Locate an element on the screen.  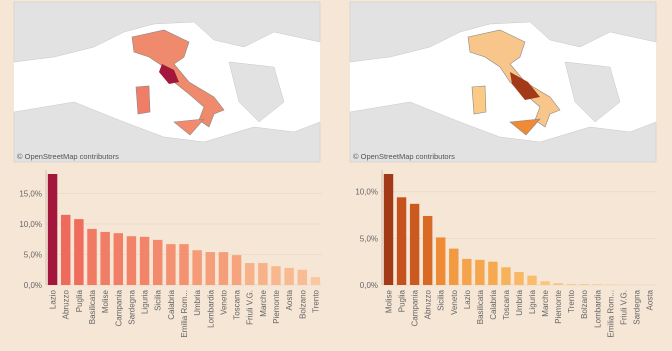
italy-map is located at coordinates (178, 78).